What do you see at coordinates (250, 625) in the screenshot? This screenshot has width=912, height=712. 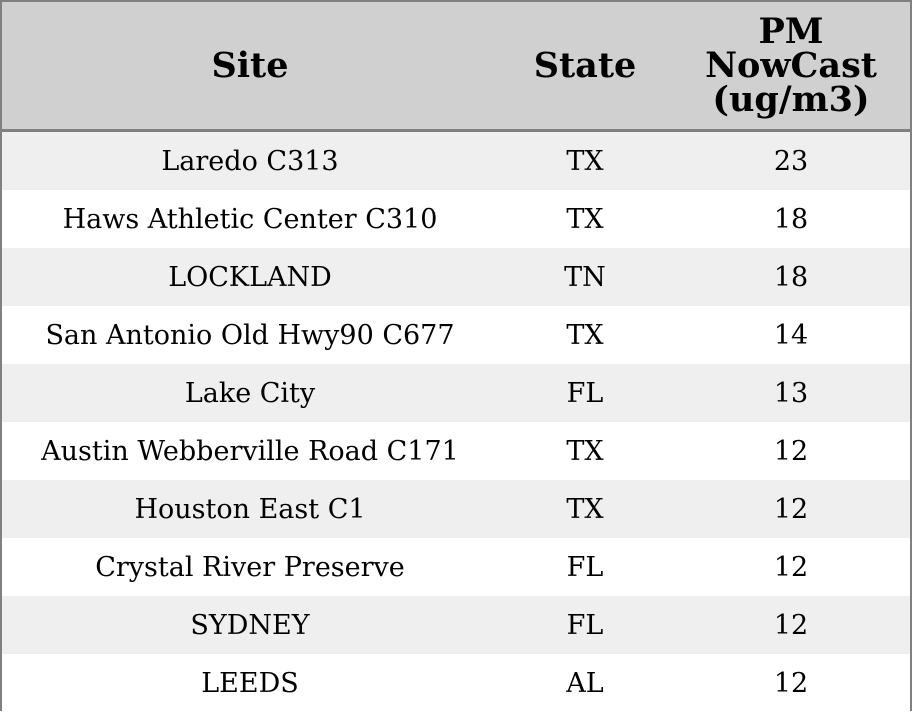 I see `cell-site: SYDNEY` at bounding box center [250, 625].